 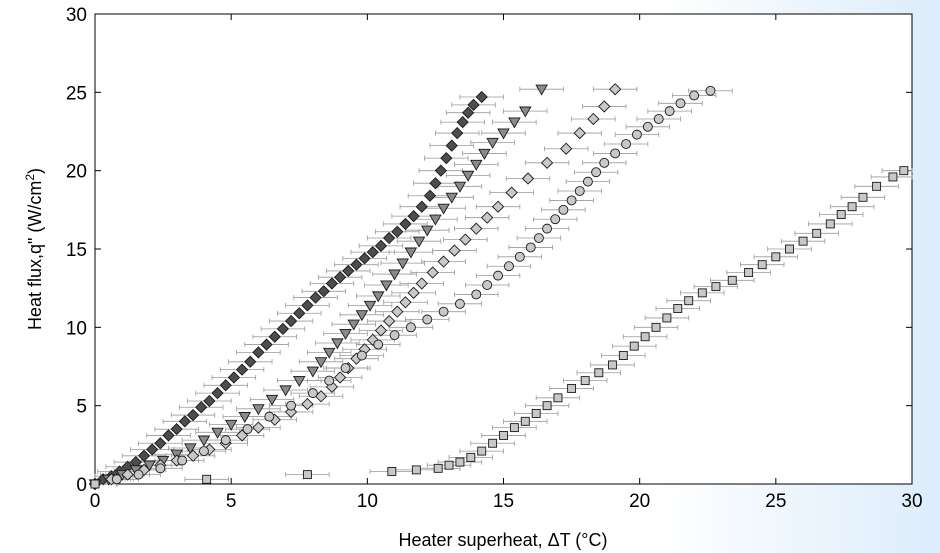 I want to click on y-tick-label: 10, so click(x=76, y=328).